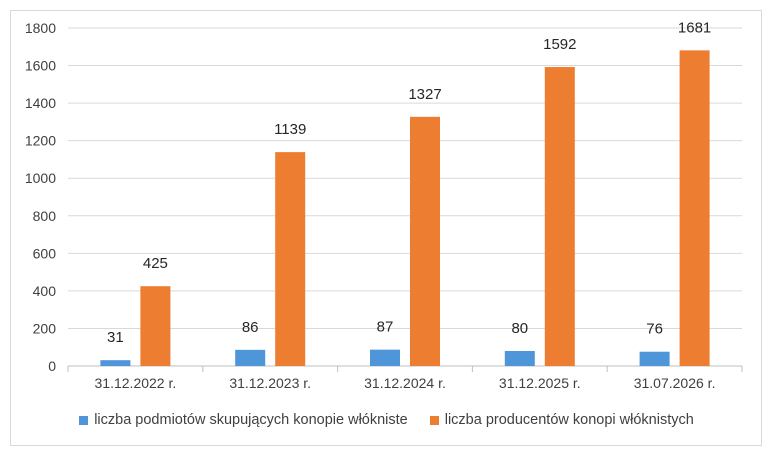 The width and height of the screenshot is (773, 456). Describe the element at coordinates (45, 253) in the screenshot. I see `y-tick-label: 600` at that location.